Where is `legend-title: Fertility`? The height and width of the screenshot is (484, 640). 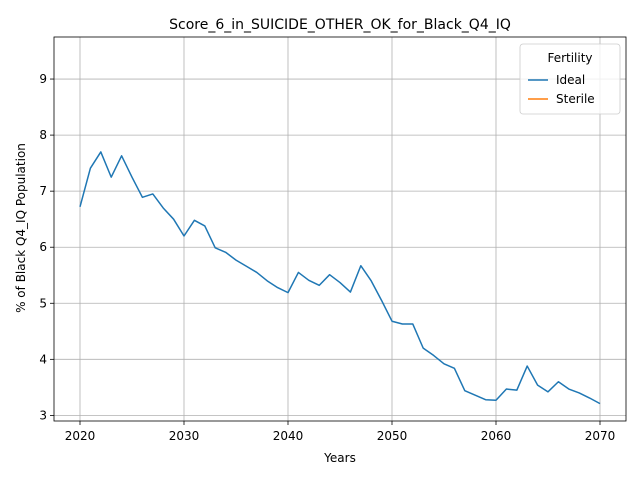
legend-title: Fertility is located at coordinates (569, 58).